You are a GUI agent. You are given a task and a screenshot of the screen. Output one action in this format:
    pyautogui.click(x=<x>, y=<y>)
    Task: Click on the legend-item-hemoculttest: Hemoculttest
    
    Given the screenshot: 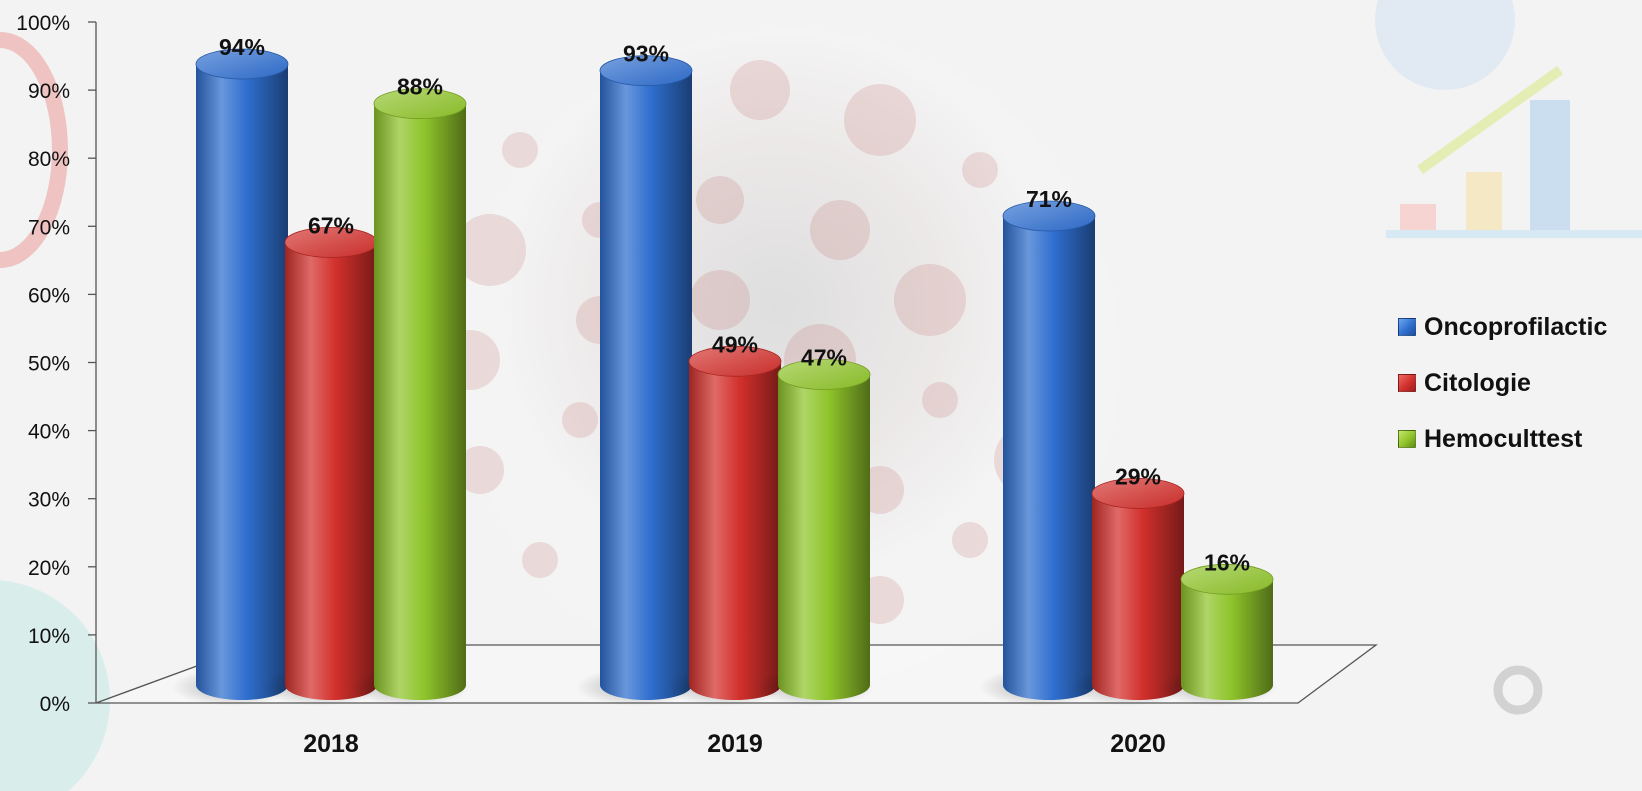 What is the action you would take?
    pyautogui.click(x=1502, y=439)
    